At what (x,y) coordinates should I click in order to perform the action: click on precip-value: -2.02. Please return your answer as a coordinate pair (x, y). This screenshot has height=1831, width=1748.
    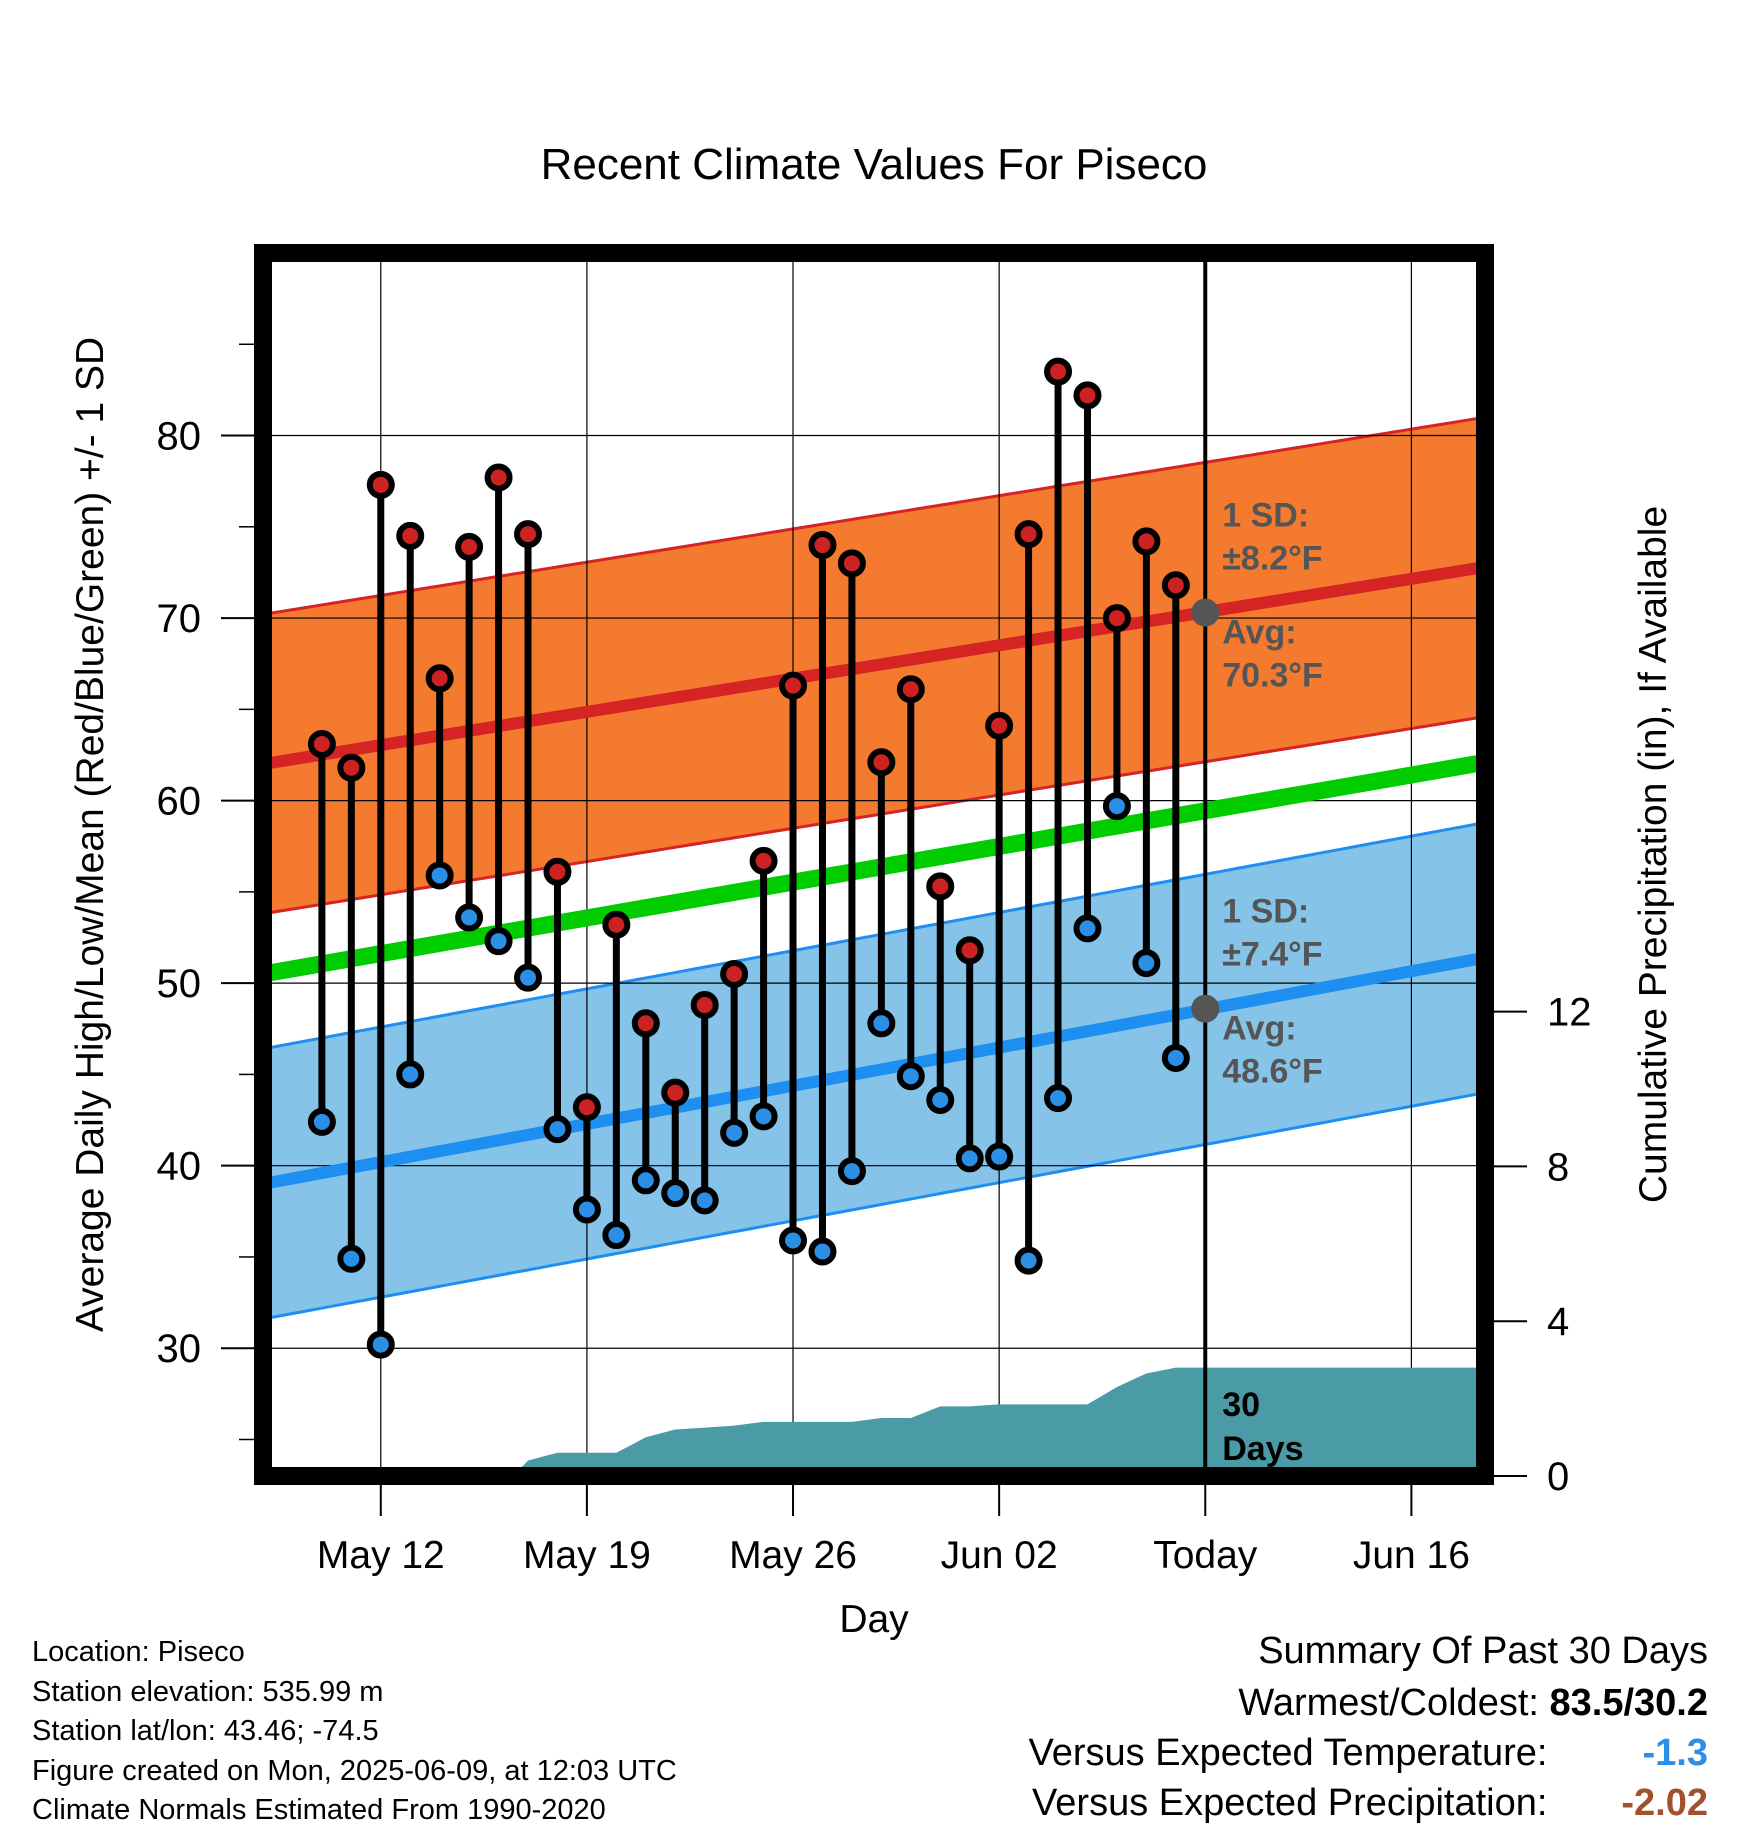
    Looking at the image, I should click on (1664, 1803).